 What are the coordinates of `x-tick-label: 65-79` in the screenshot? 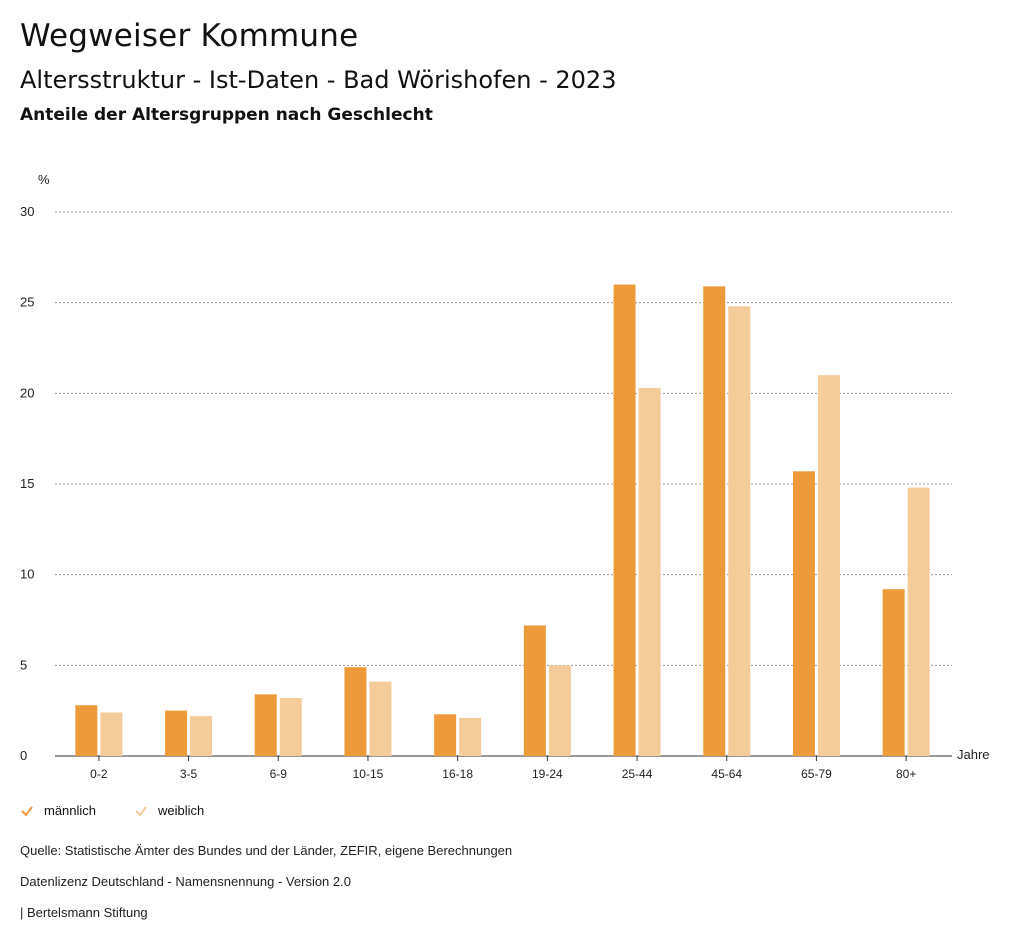 It's located at (816, 774).